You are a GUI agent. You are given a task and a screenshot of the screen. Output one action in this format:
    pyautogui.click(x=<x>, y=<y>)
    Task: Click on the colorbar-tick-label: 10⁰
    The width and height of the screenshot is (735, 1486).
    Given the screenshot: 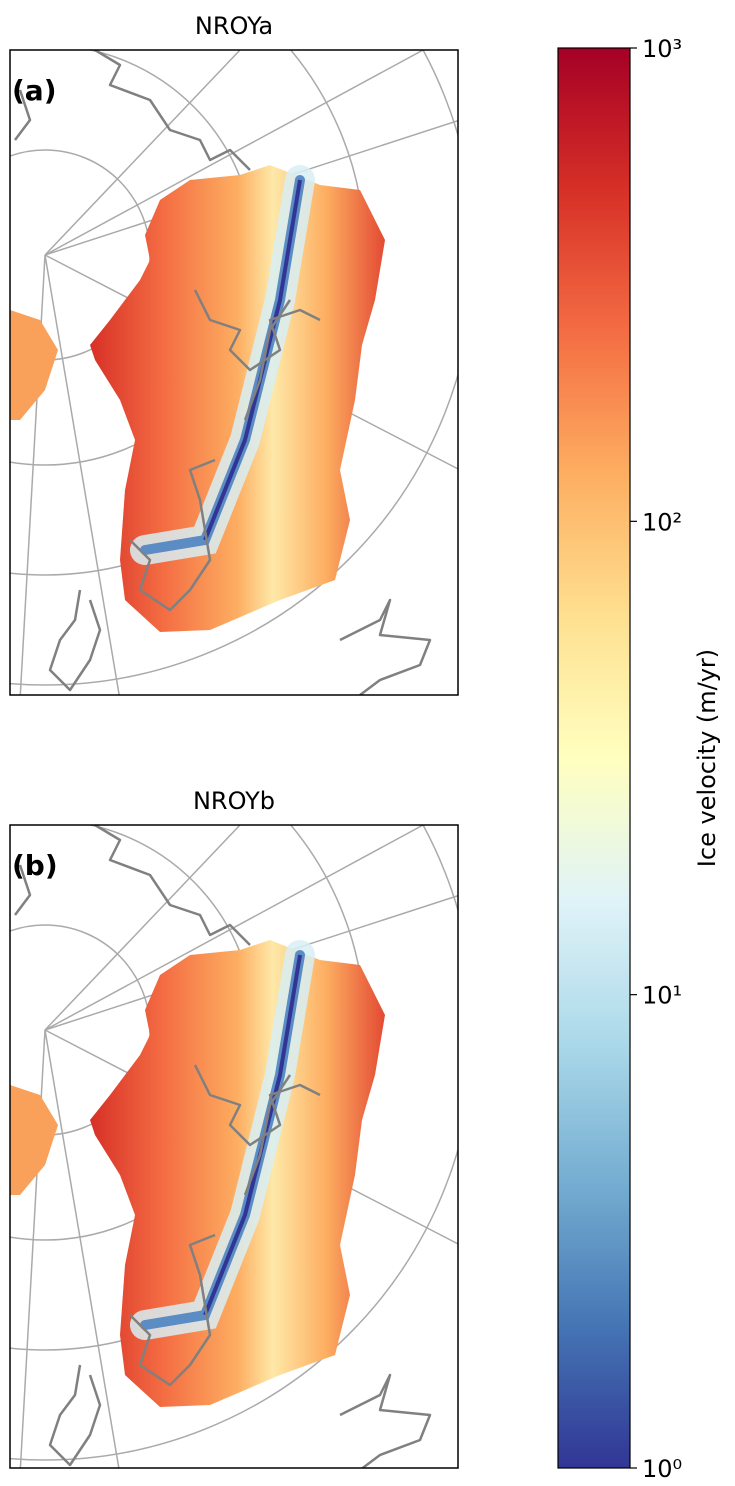 What is the action you would take?
    pyautogui.click(x=662, y=1469)
    